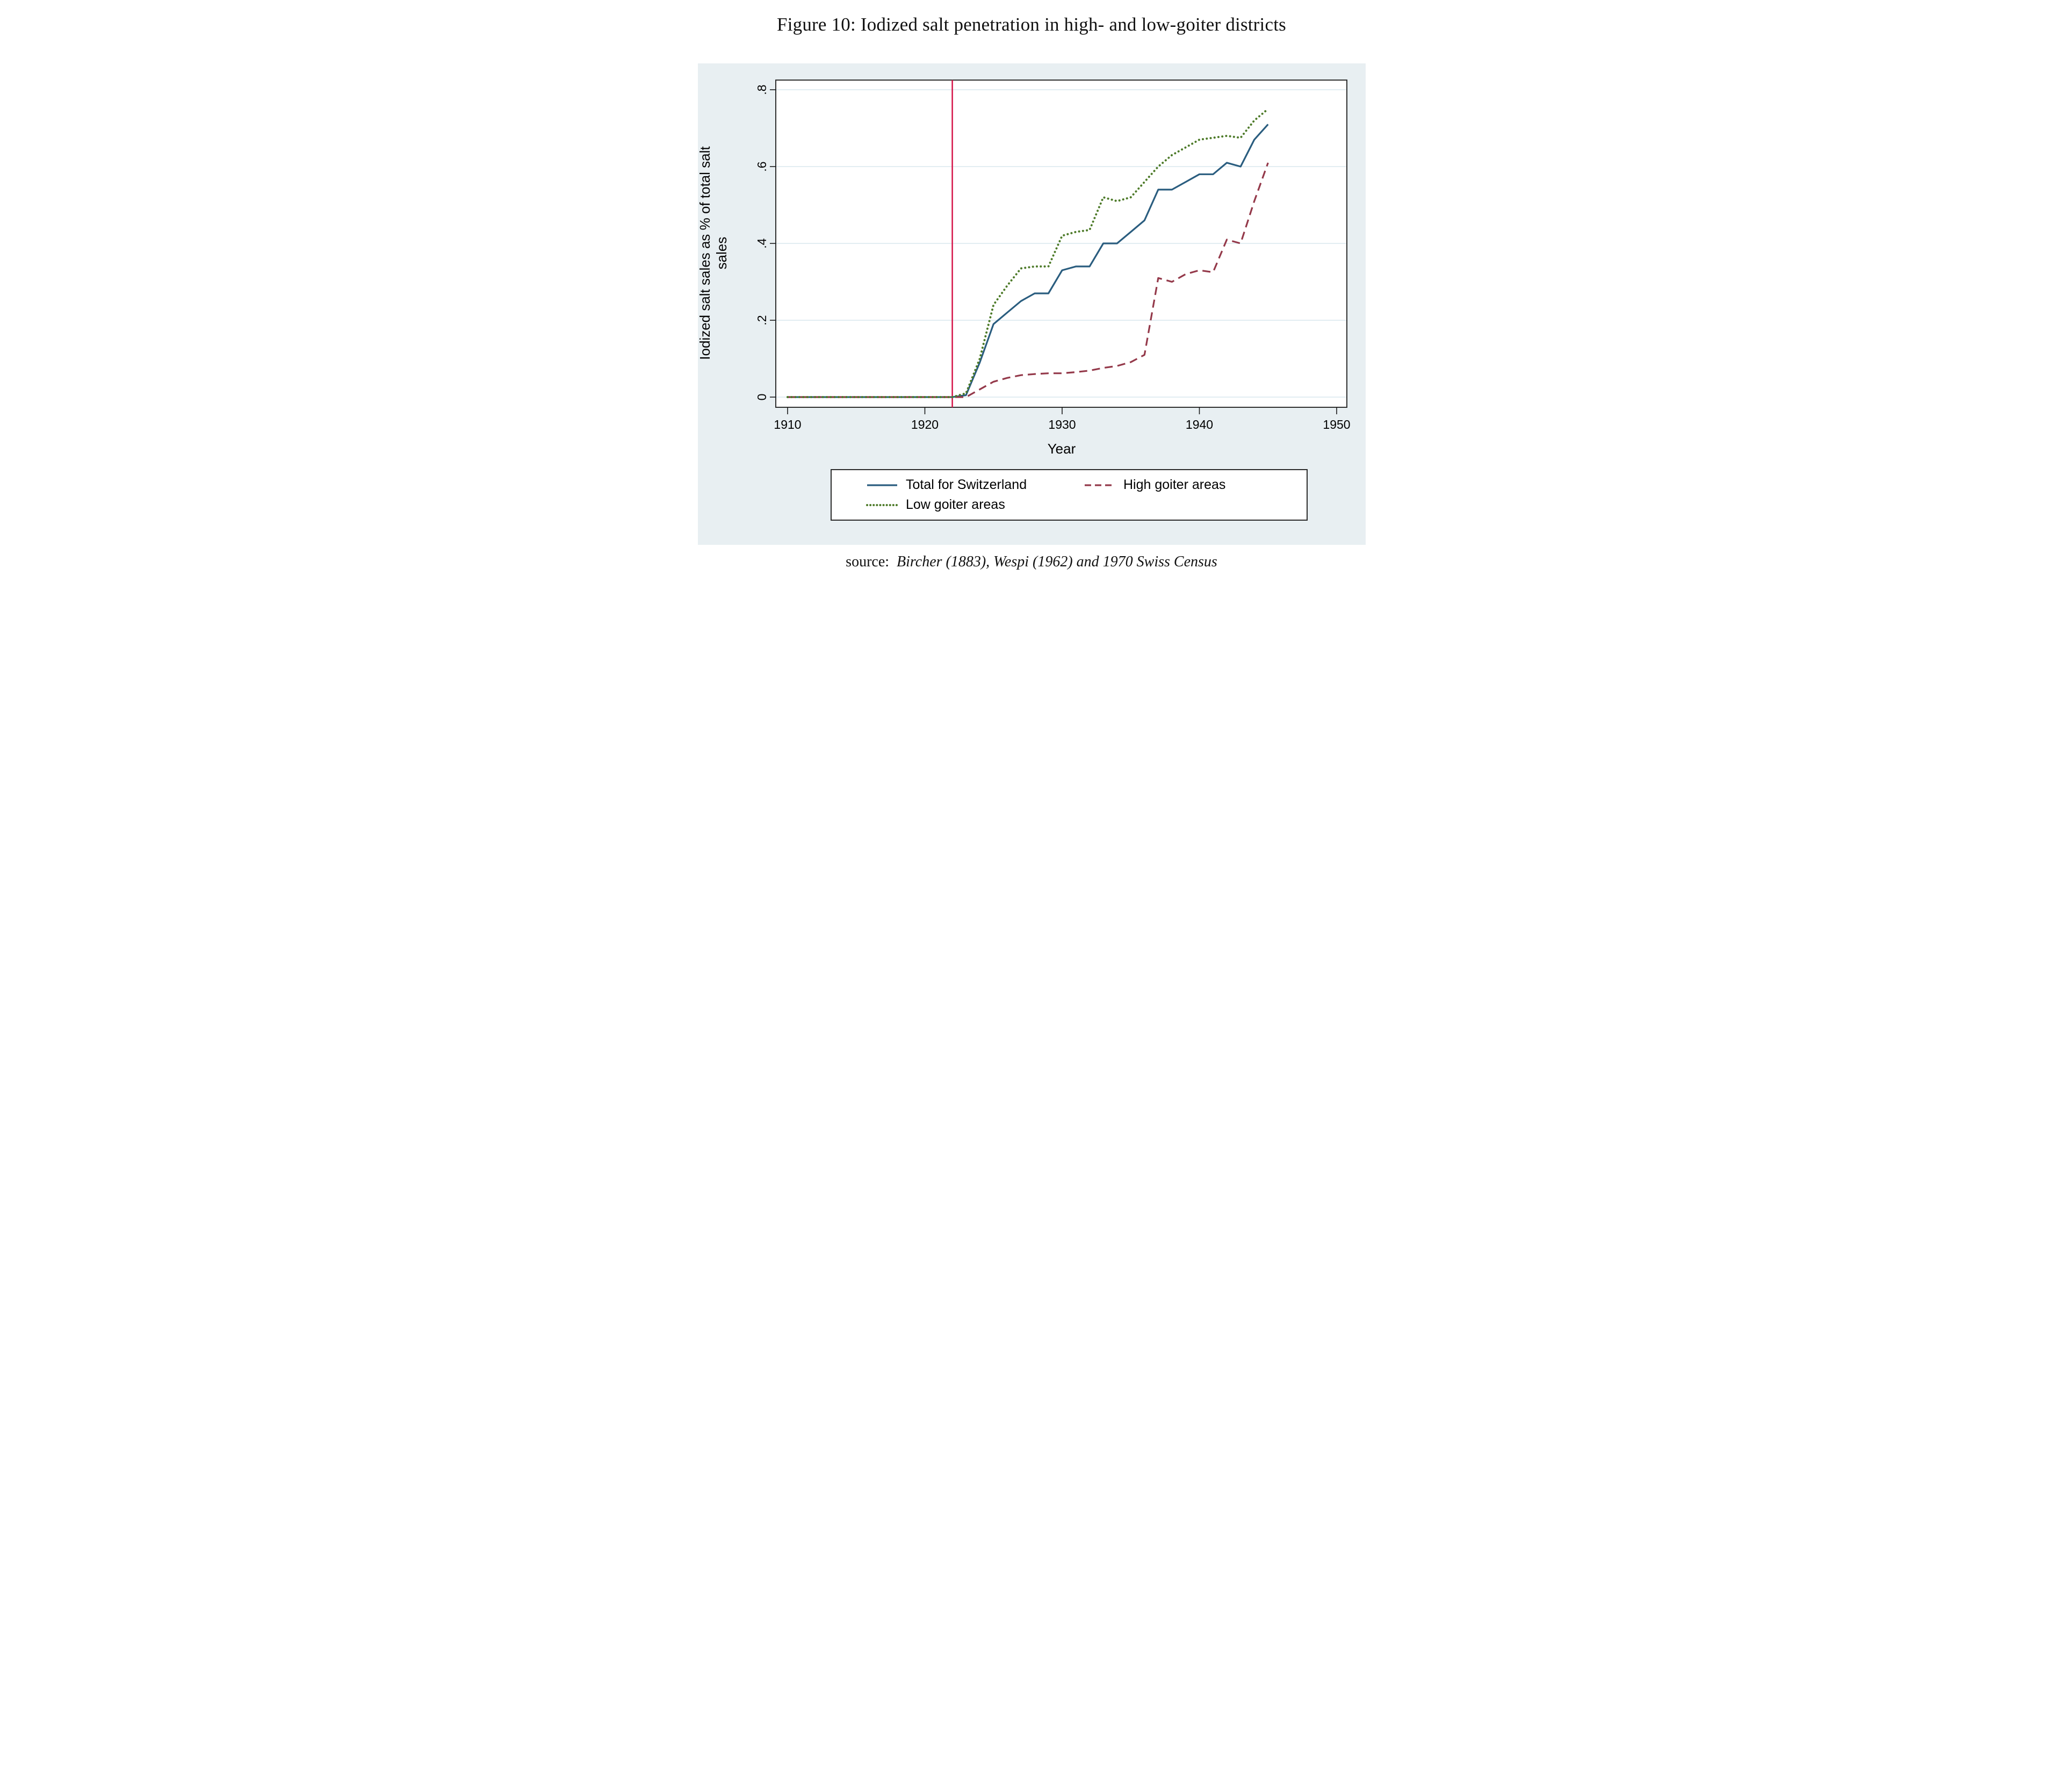 The image size is (2063, 1792). I want to click on x-tick-label-1940: 1940, so click(1199, 424).